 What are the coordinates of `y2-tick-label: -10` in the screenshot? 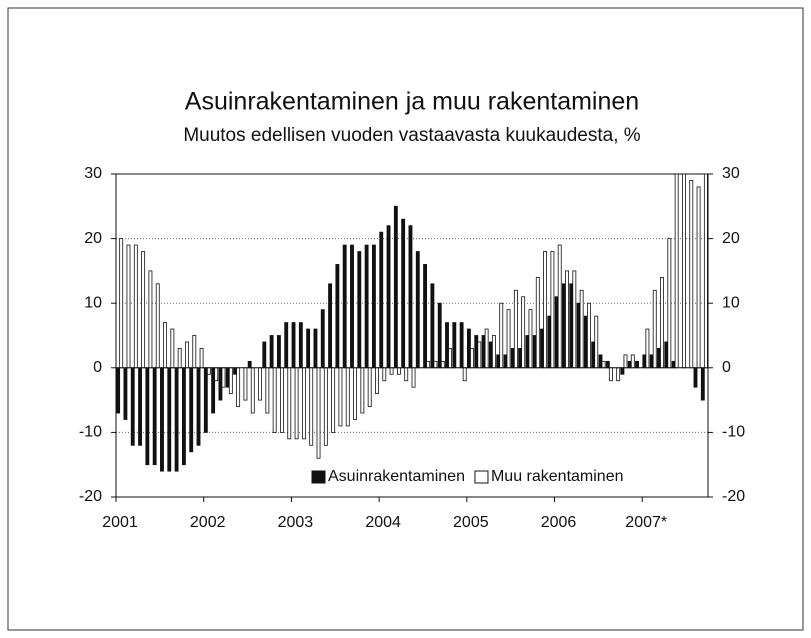 It's located at (733, 432).